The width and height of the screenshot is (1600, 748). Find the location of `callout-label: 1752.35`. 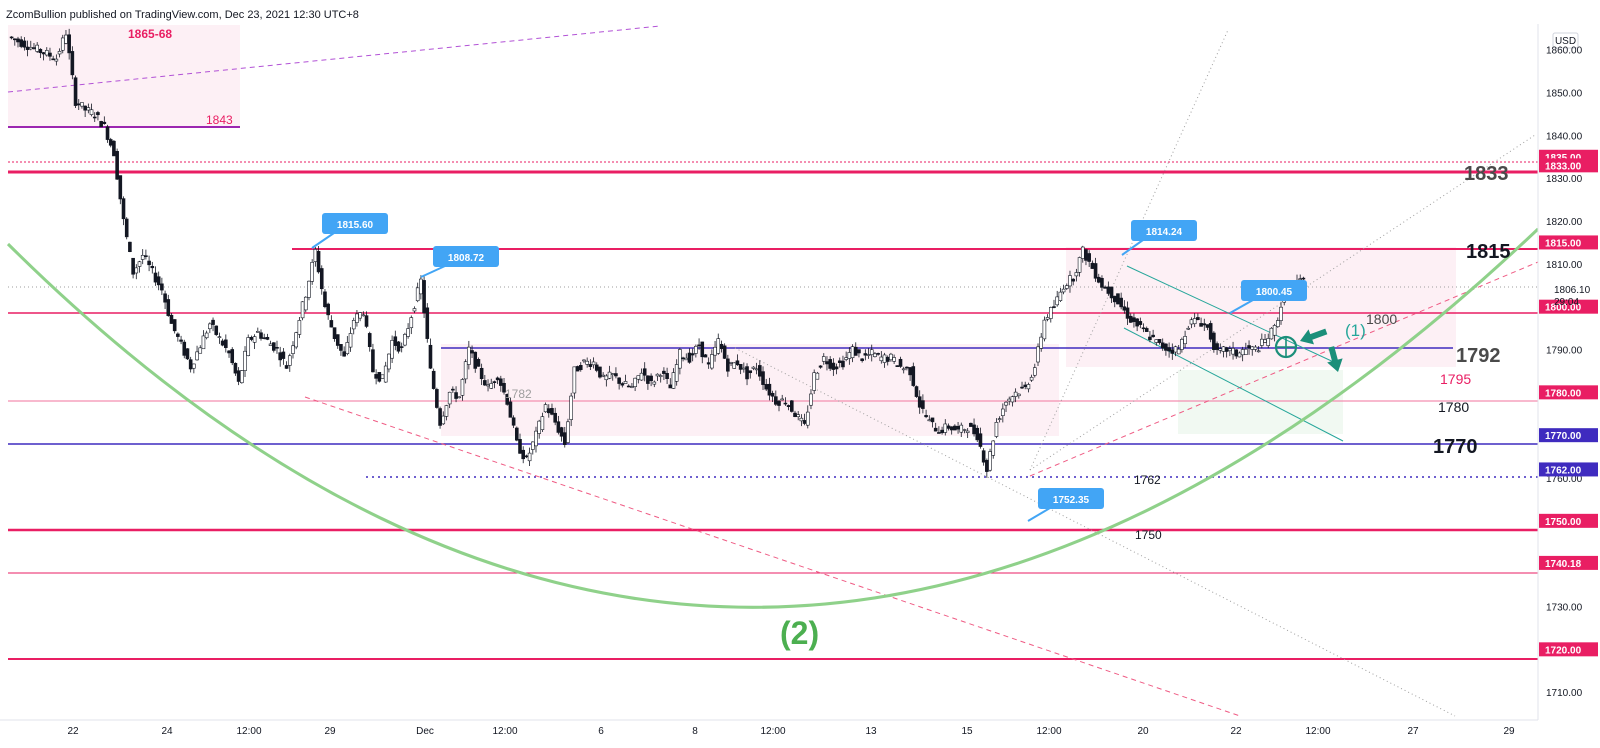

callout-label: 1752.35 is located at coordinates (1071, 500).